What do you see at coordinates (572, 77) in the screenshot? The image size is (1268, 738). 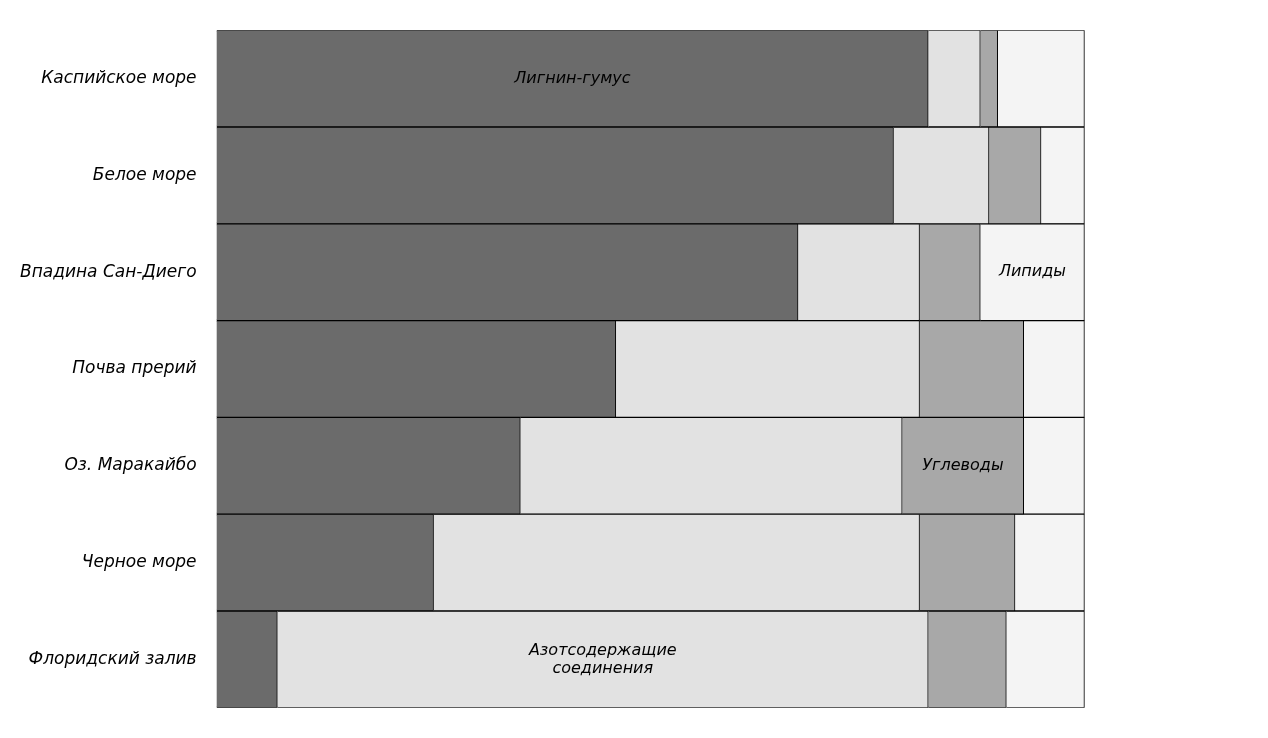 I see `series-label: Лигнин-гумус` at bounding box center [572, 77].